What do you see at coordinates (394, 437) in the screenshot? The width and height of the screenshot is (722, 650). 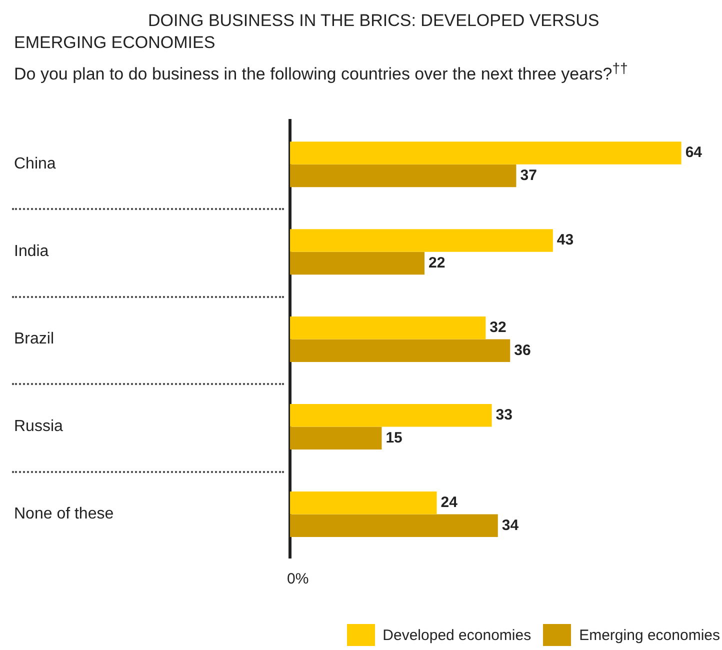 I see `data-label: 15` at bounding box center [394, 437].